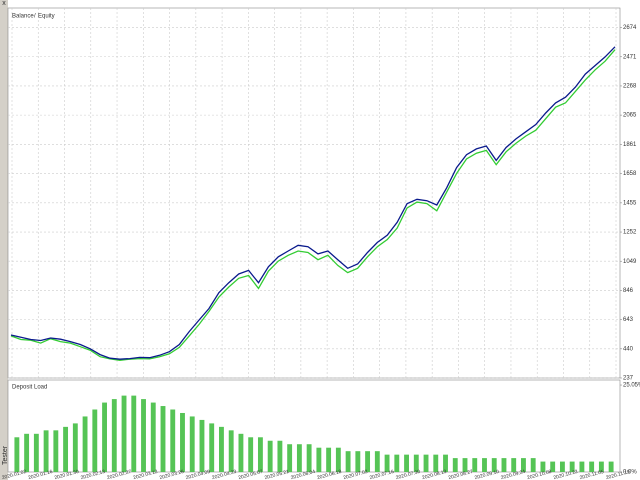 This screenshot has width=640, height=480. I want to click on x-tick-label: 2020.08.27, so click(461, 474).